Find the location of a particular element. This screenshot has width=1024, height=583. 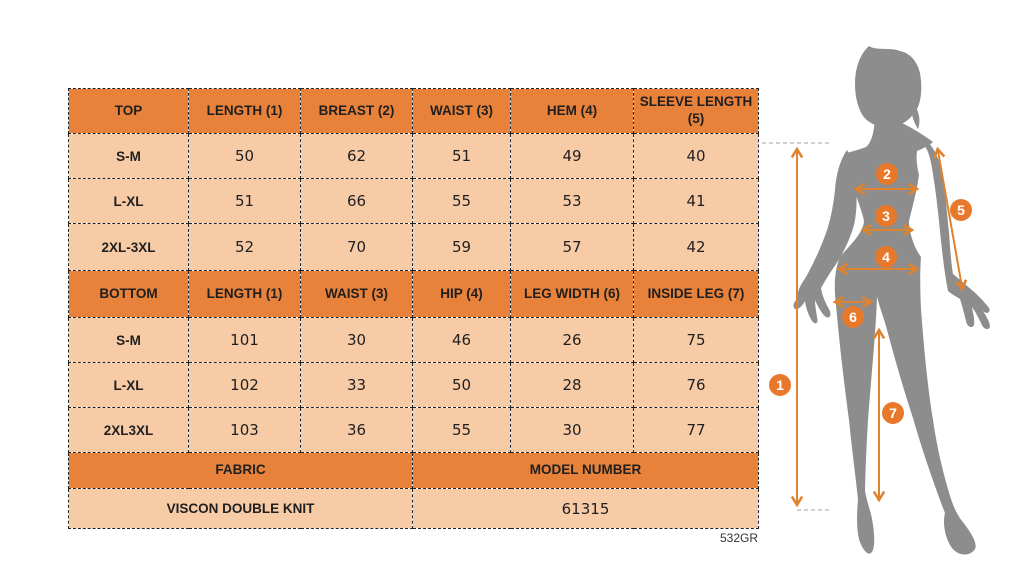

value-cell: 70 is located at coordinates (356, 247).